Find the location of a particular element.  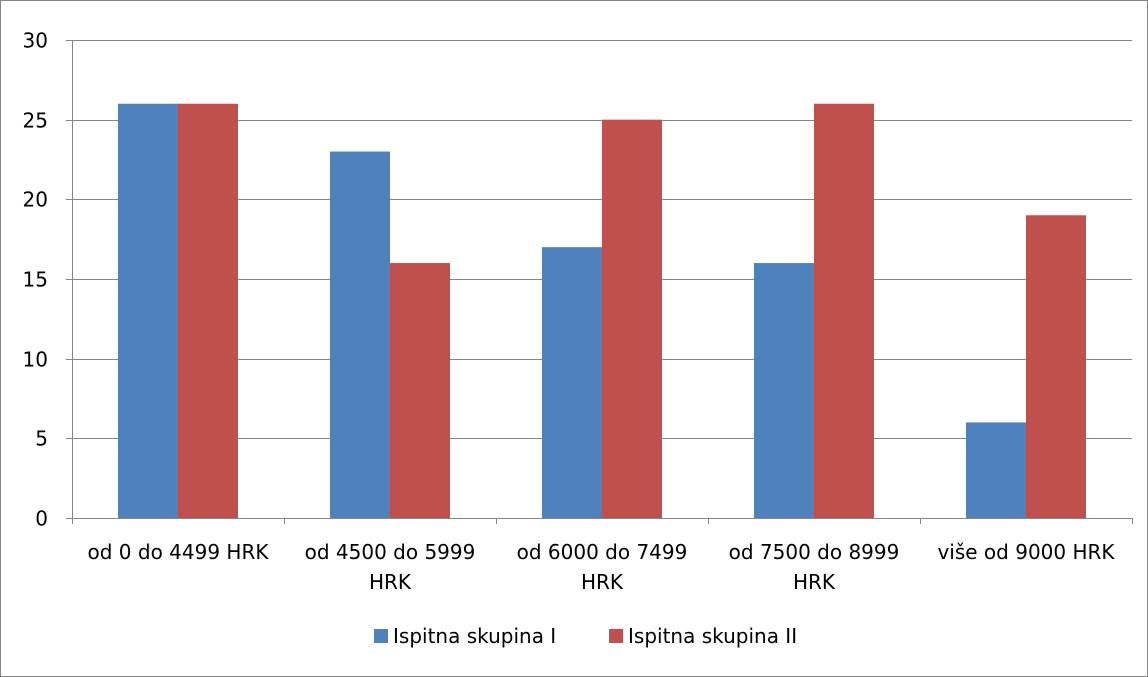

y-tick-label: 0 is located at coordinates (41, 519).